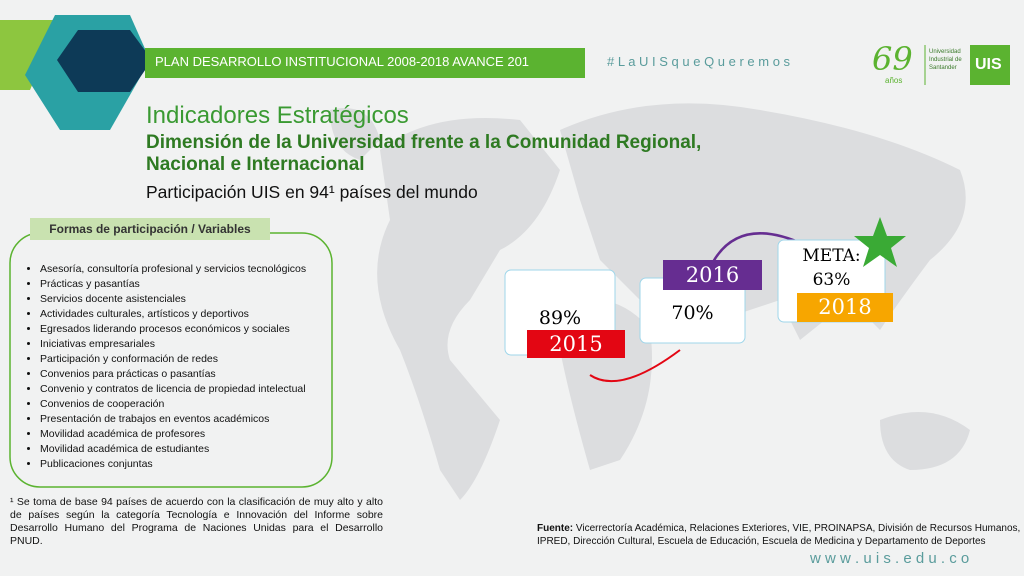 Image resolution: width=1024 pixels, height=576 pixels. Describe the element at coordinates (185, 449) in the screenshot. I see `variable-item: Movilidad académica de estudiantes` at that location.